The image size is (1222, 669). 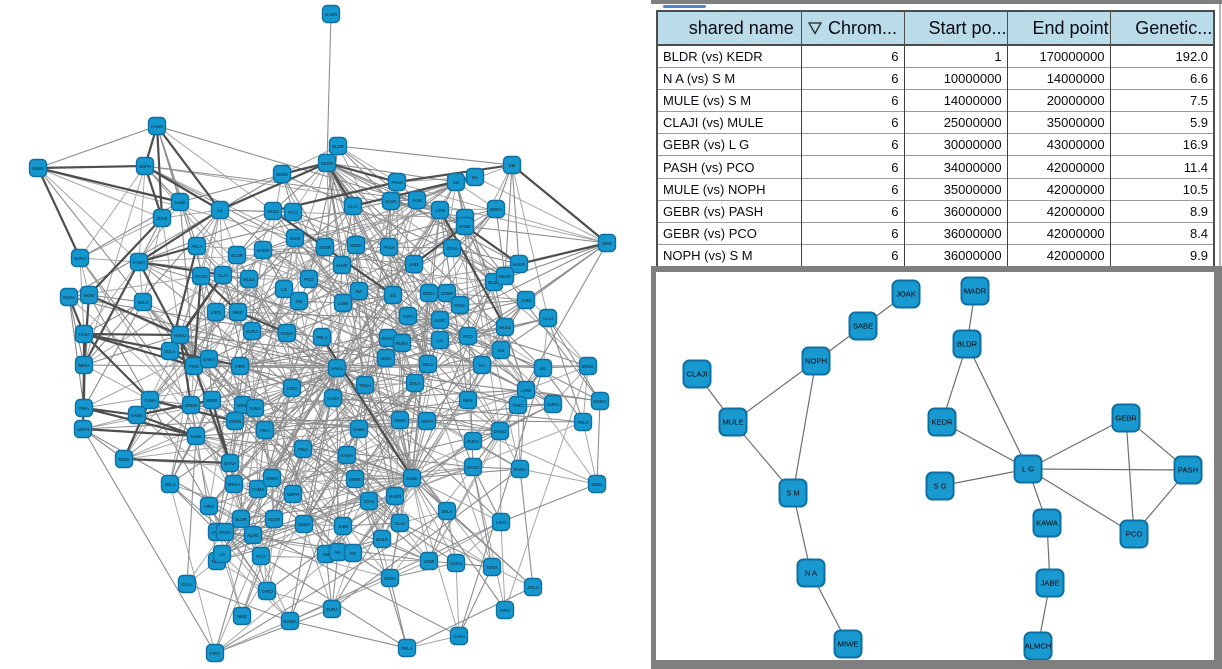 I want to click on svg-text: S G, so click(x=939, y=486).